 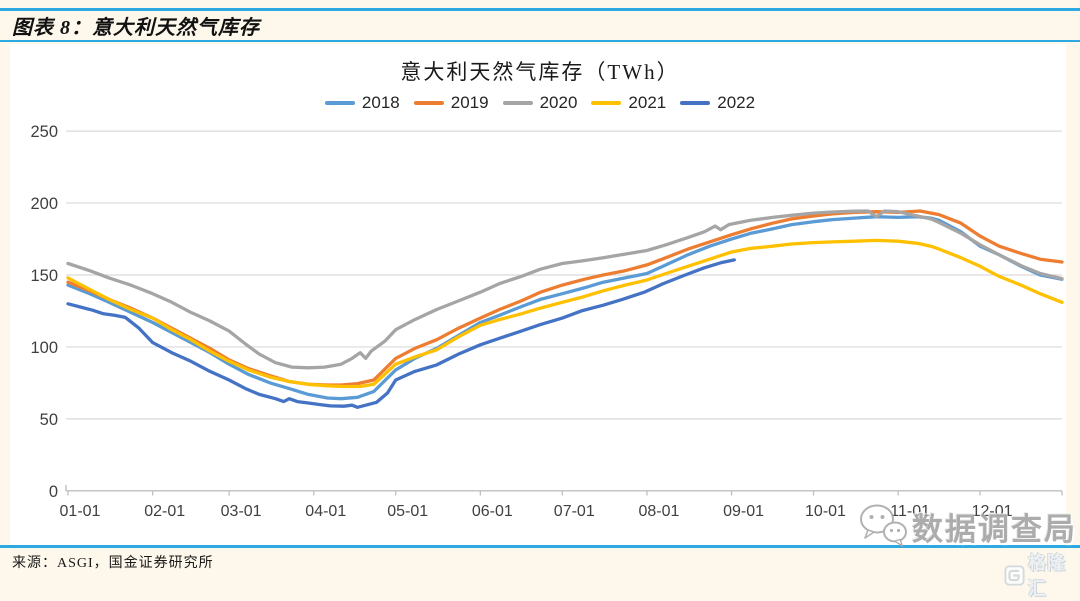 I want to click on y-tick-label-150: 150, so click(x=44, y=276).